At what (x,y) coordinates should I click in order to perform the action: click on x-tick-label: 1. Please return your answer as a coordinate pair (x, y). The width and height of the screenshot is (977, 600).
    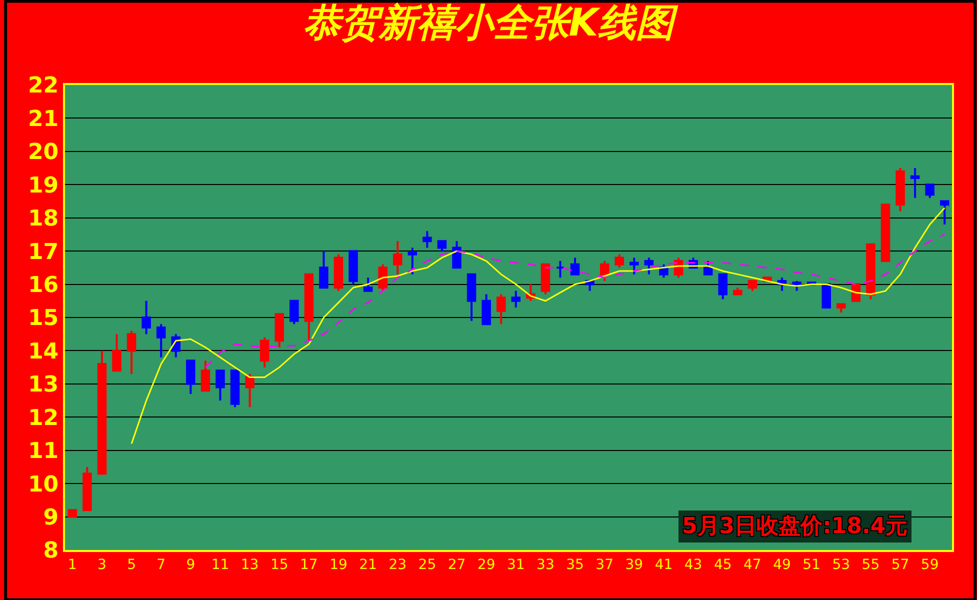
    Looking at the image, I should click on (72, 564).